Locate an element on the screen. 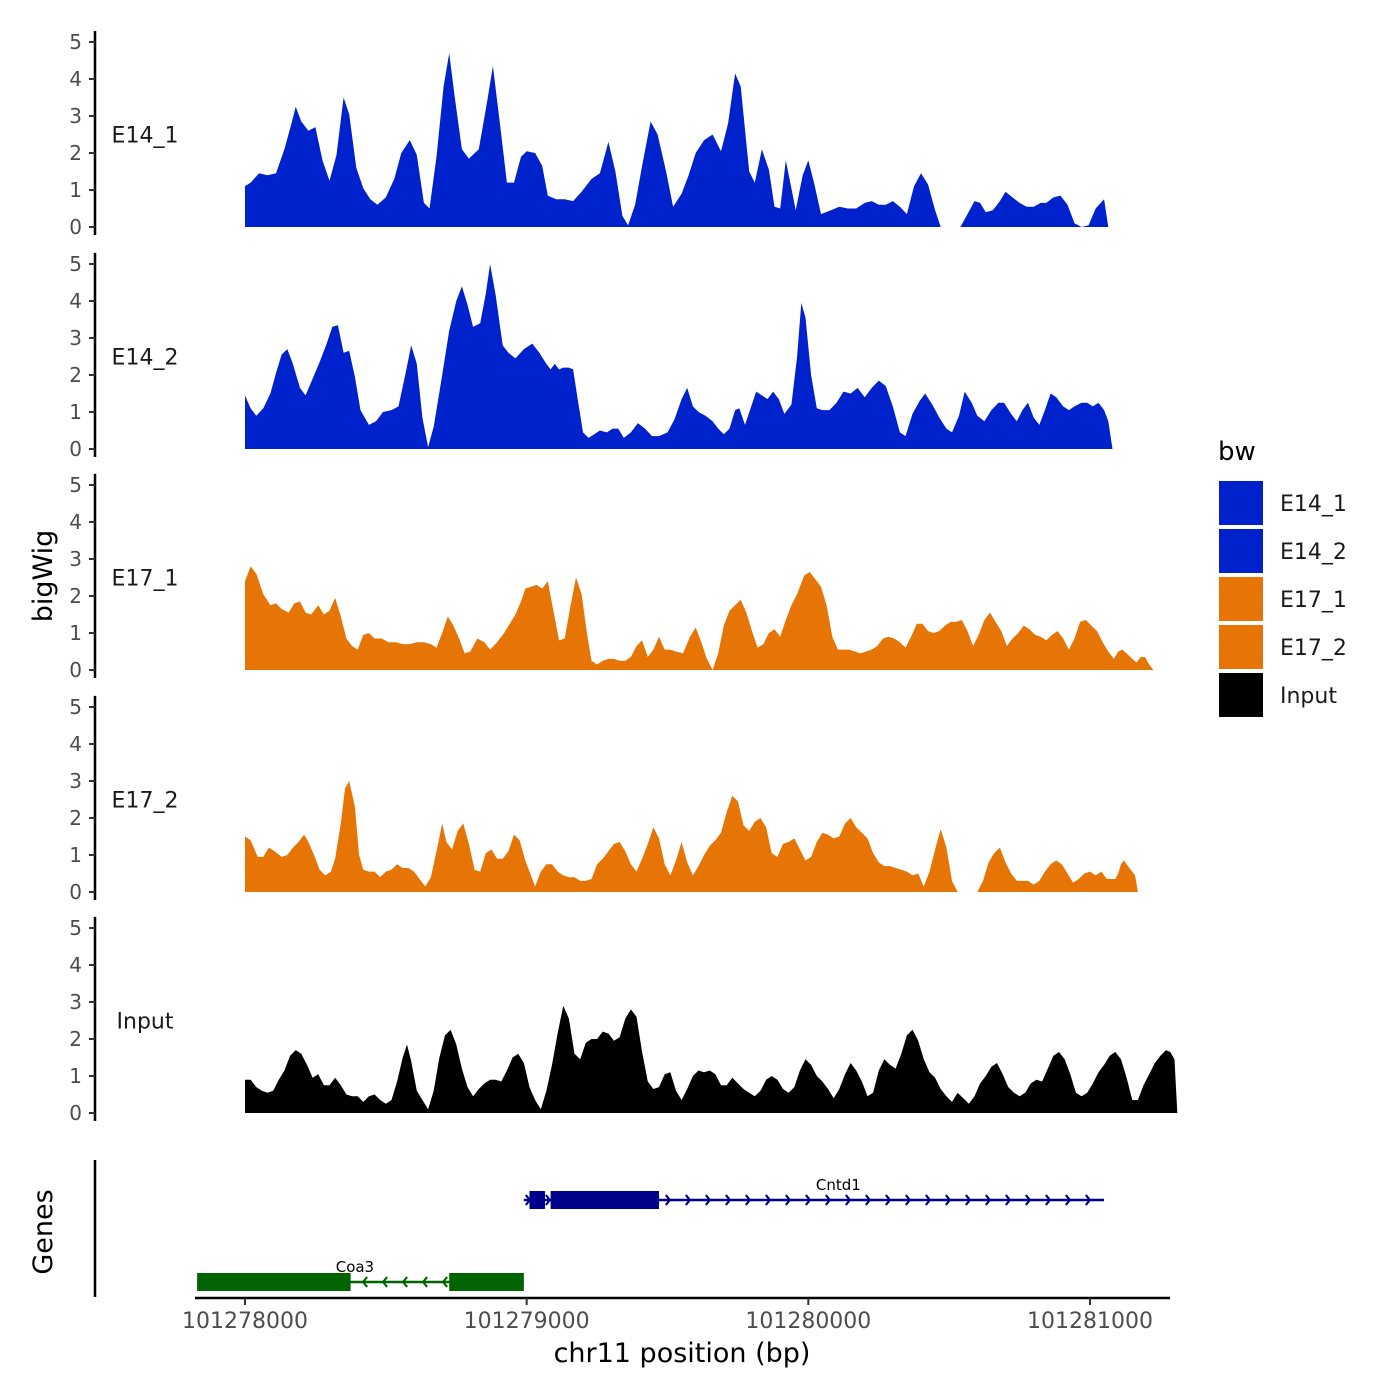 This screenshot has height=1400, width=1400. gene-panel: Cntd1 Coa3 is located at coordinates (599, 1228).